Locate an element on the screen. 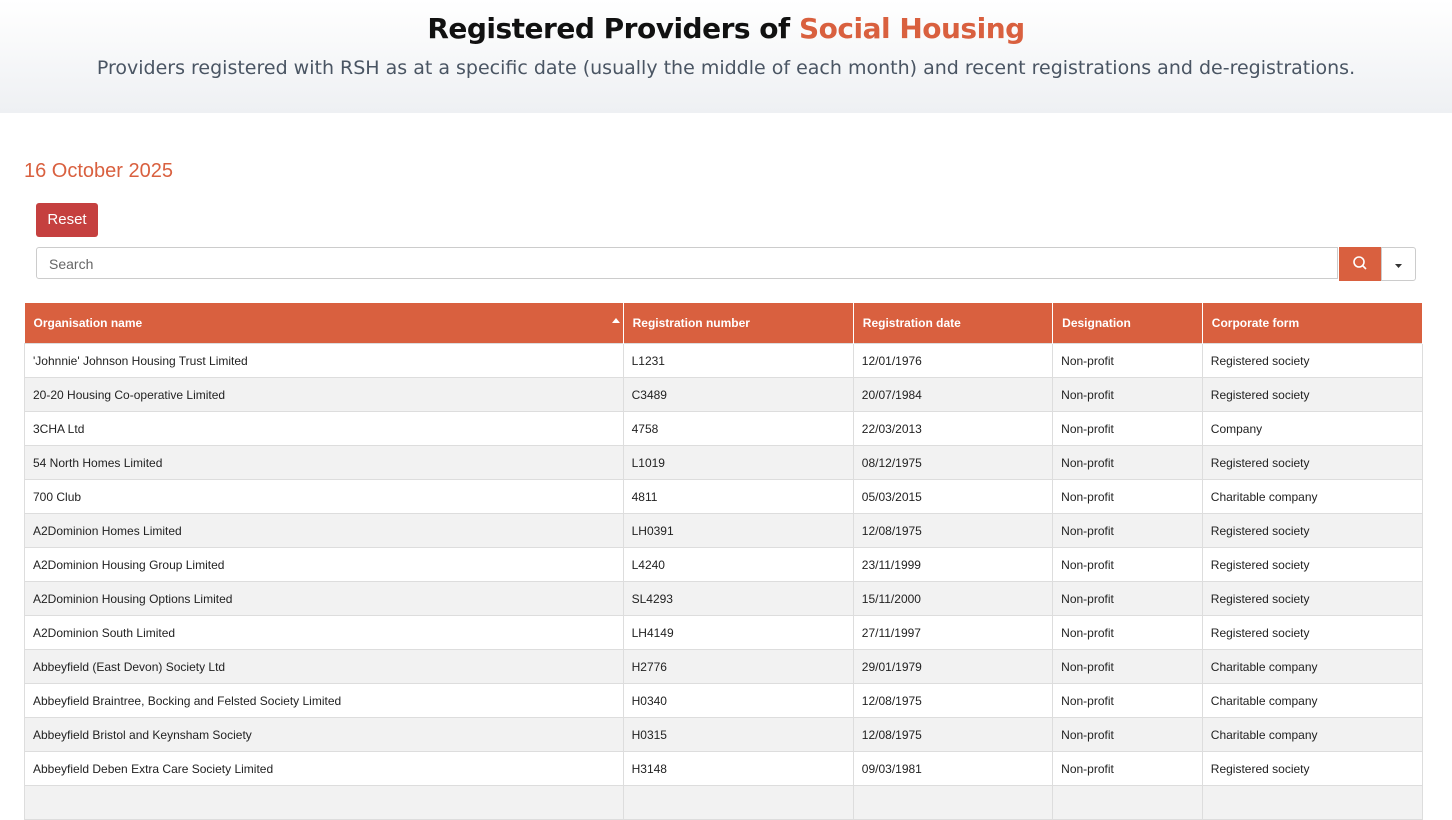  column-header: Organisation name is located at coordinates (324, 323).